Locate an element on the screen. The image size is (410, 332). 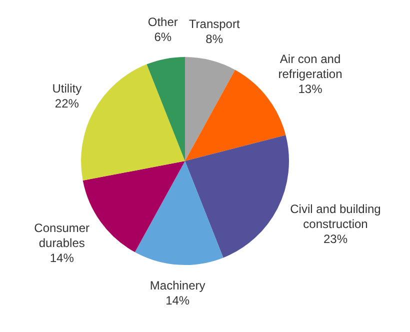
data-label: 13% is located at coordinates (310, 89).